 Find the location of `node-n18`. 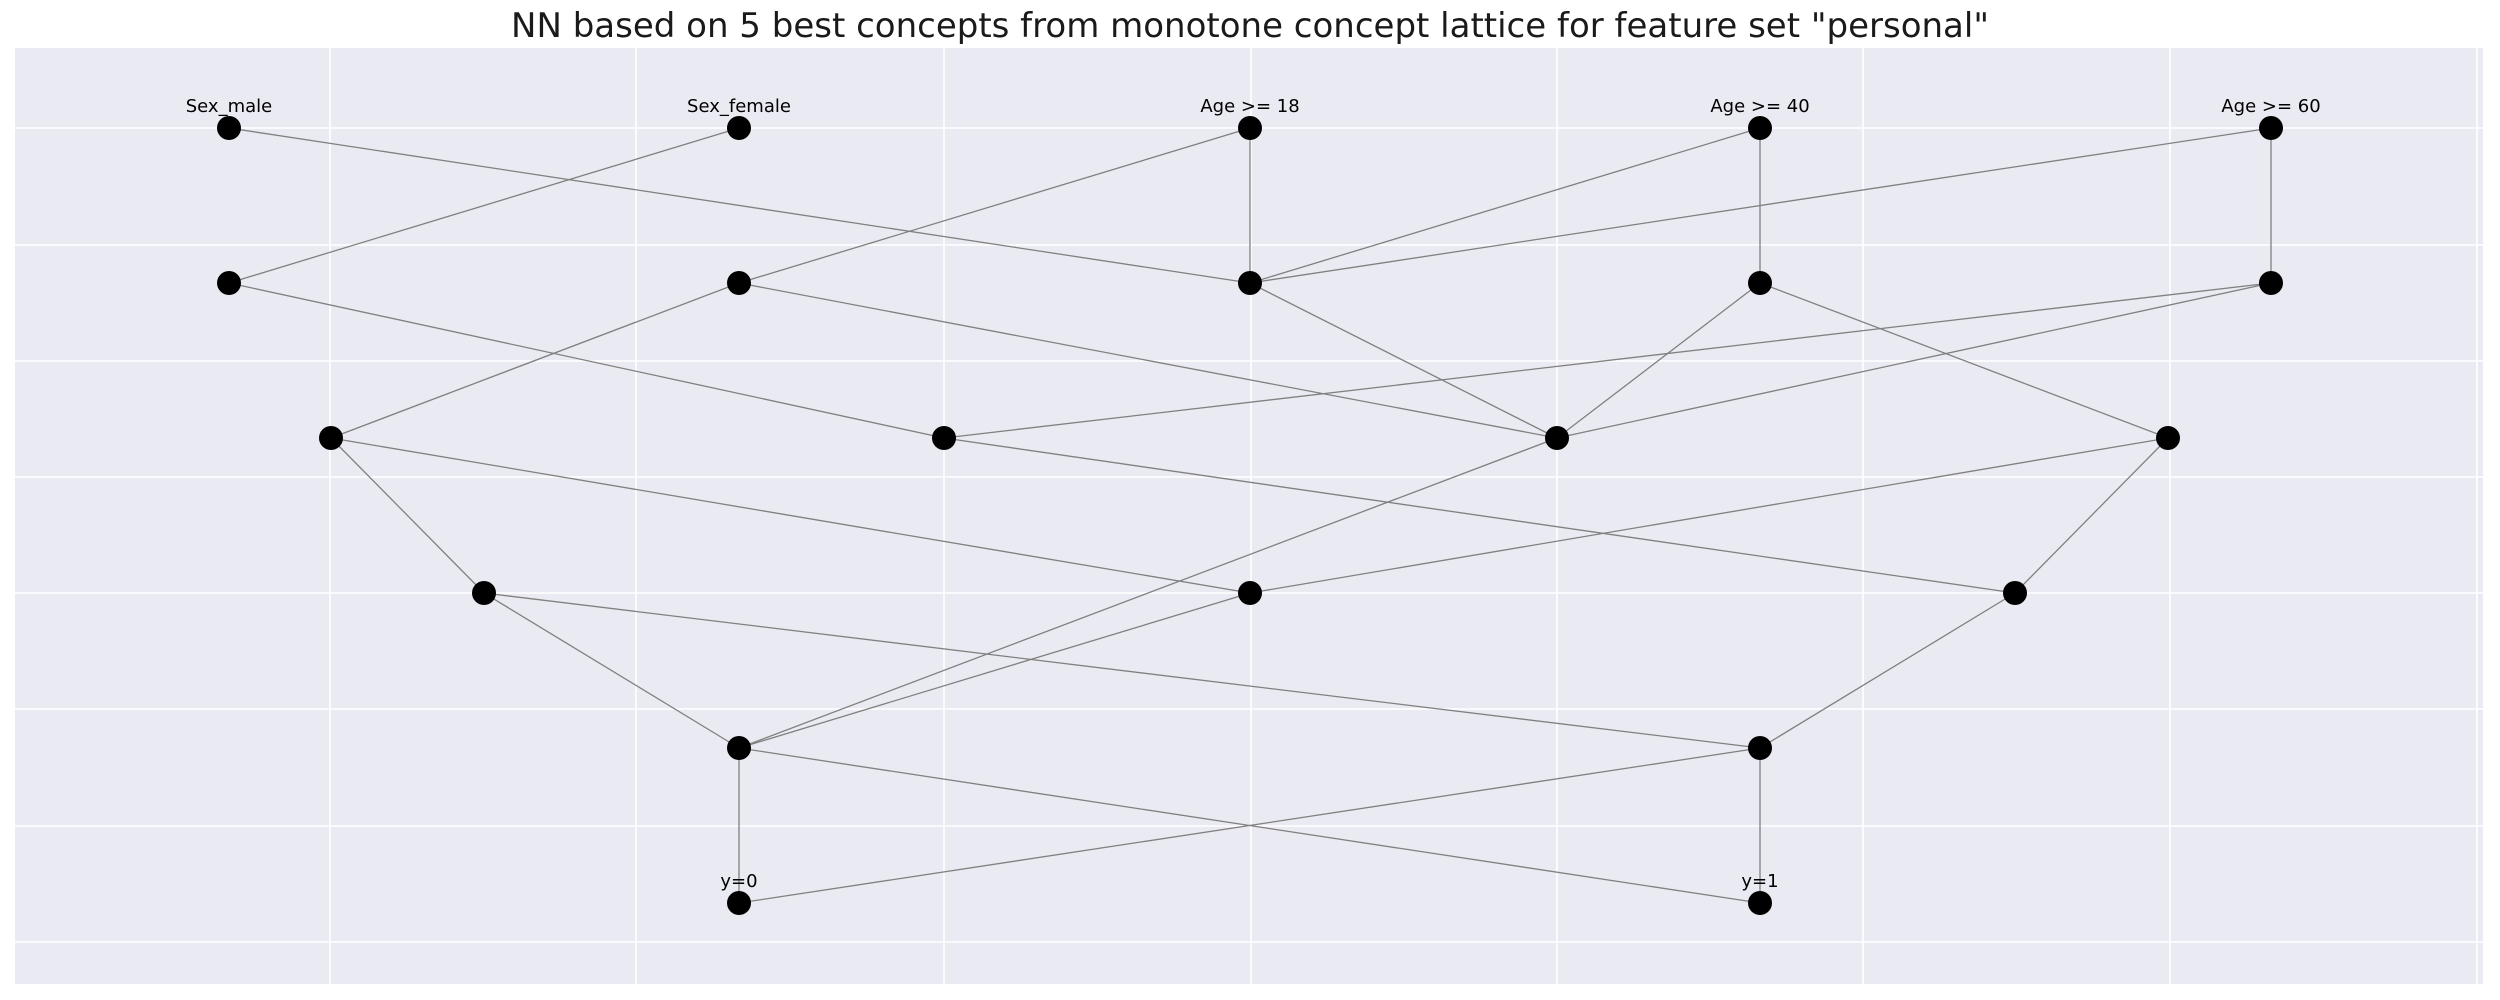

node-n18 is located at coordinates (1760, 748).